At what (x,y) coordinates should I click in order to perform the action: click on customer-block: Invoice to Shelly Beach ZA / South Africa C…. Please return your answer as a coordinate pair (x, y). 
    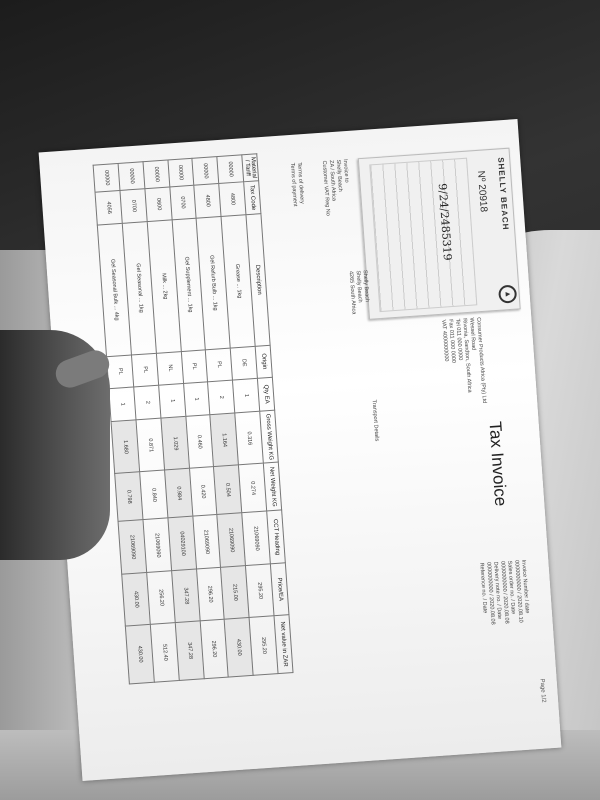
    Looking at the image, I should click on (336, 187).